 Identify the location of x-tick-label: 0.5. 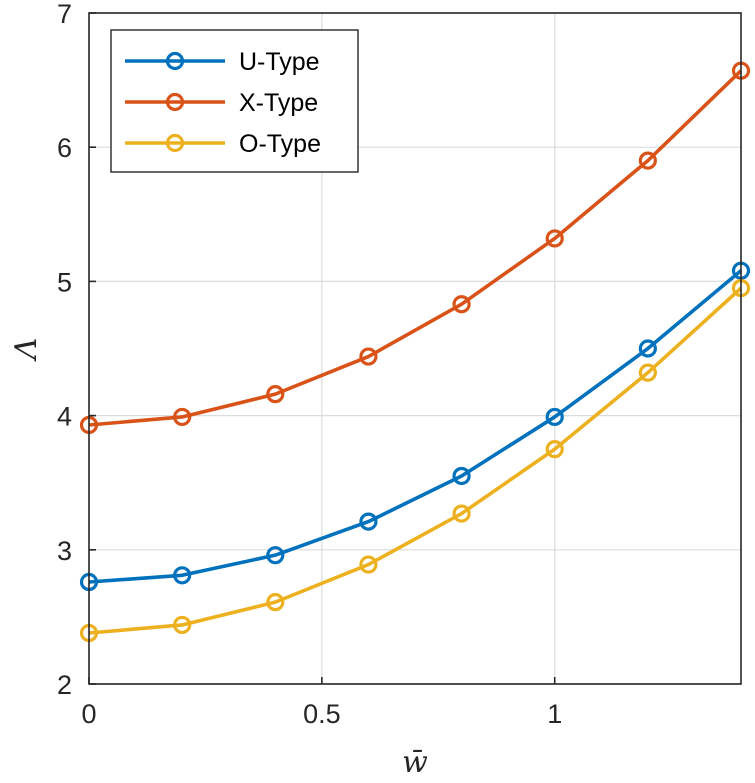
(322, 714).